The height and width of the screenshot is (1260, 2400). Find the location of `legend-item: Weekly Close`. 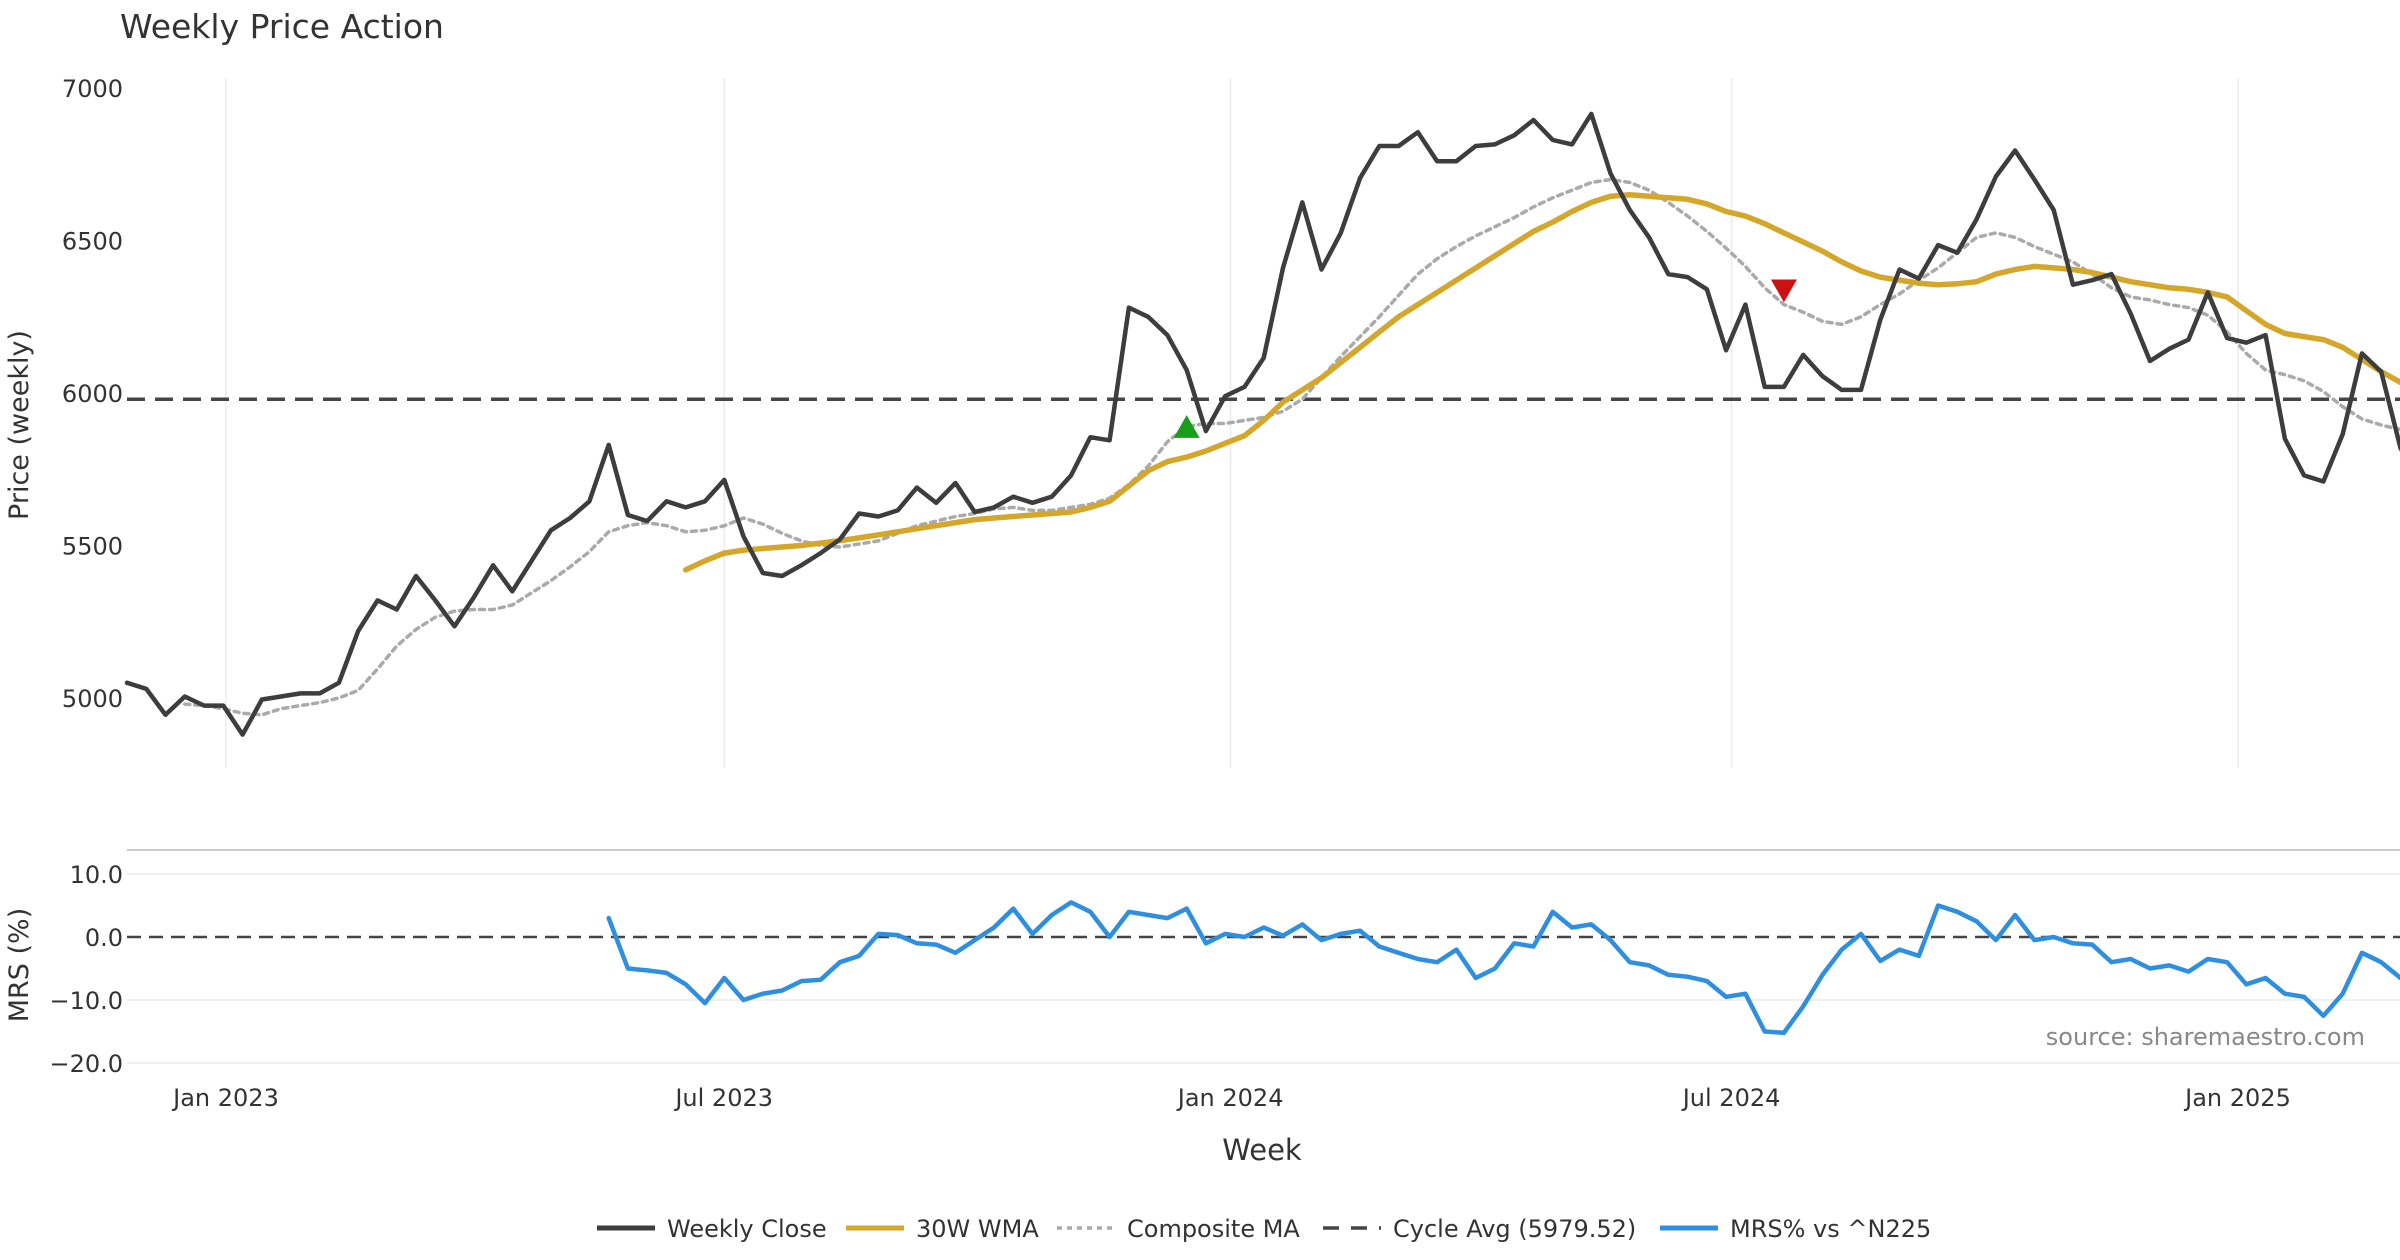

legend-item: Weekly Close is located at coordinates (712, 1229).